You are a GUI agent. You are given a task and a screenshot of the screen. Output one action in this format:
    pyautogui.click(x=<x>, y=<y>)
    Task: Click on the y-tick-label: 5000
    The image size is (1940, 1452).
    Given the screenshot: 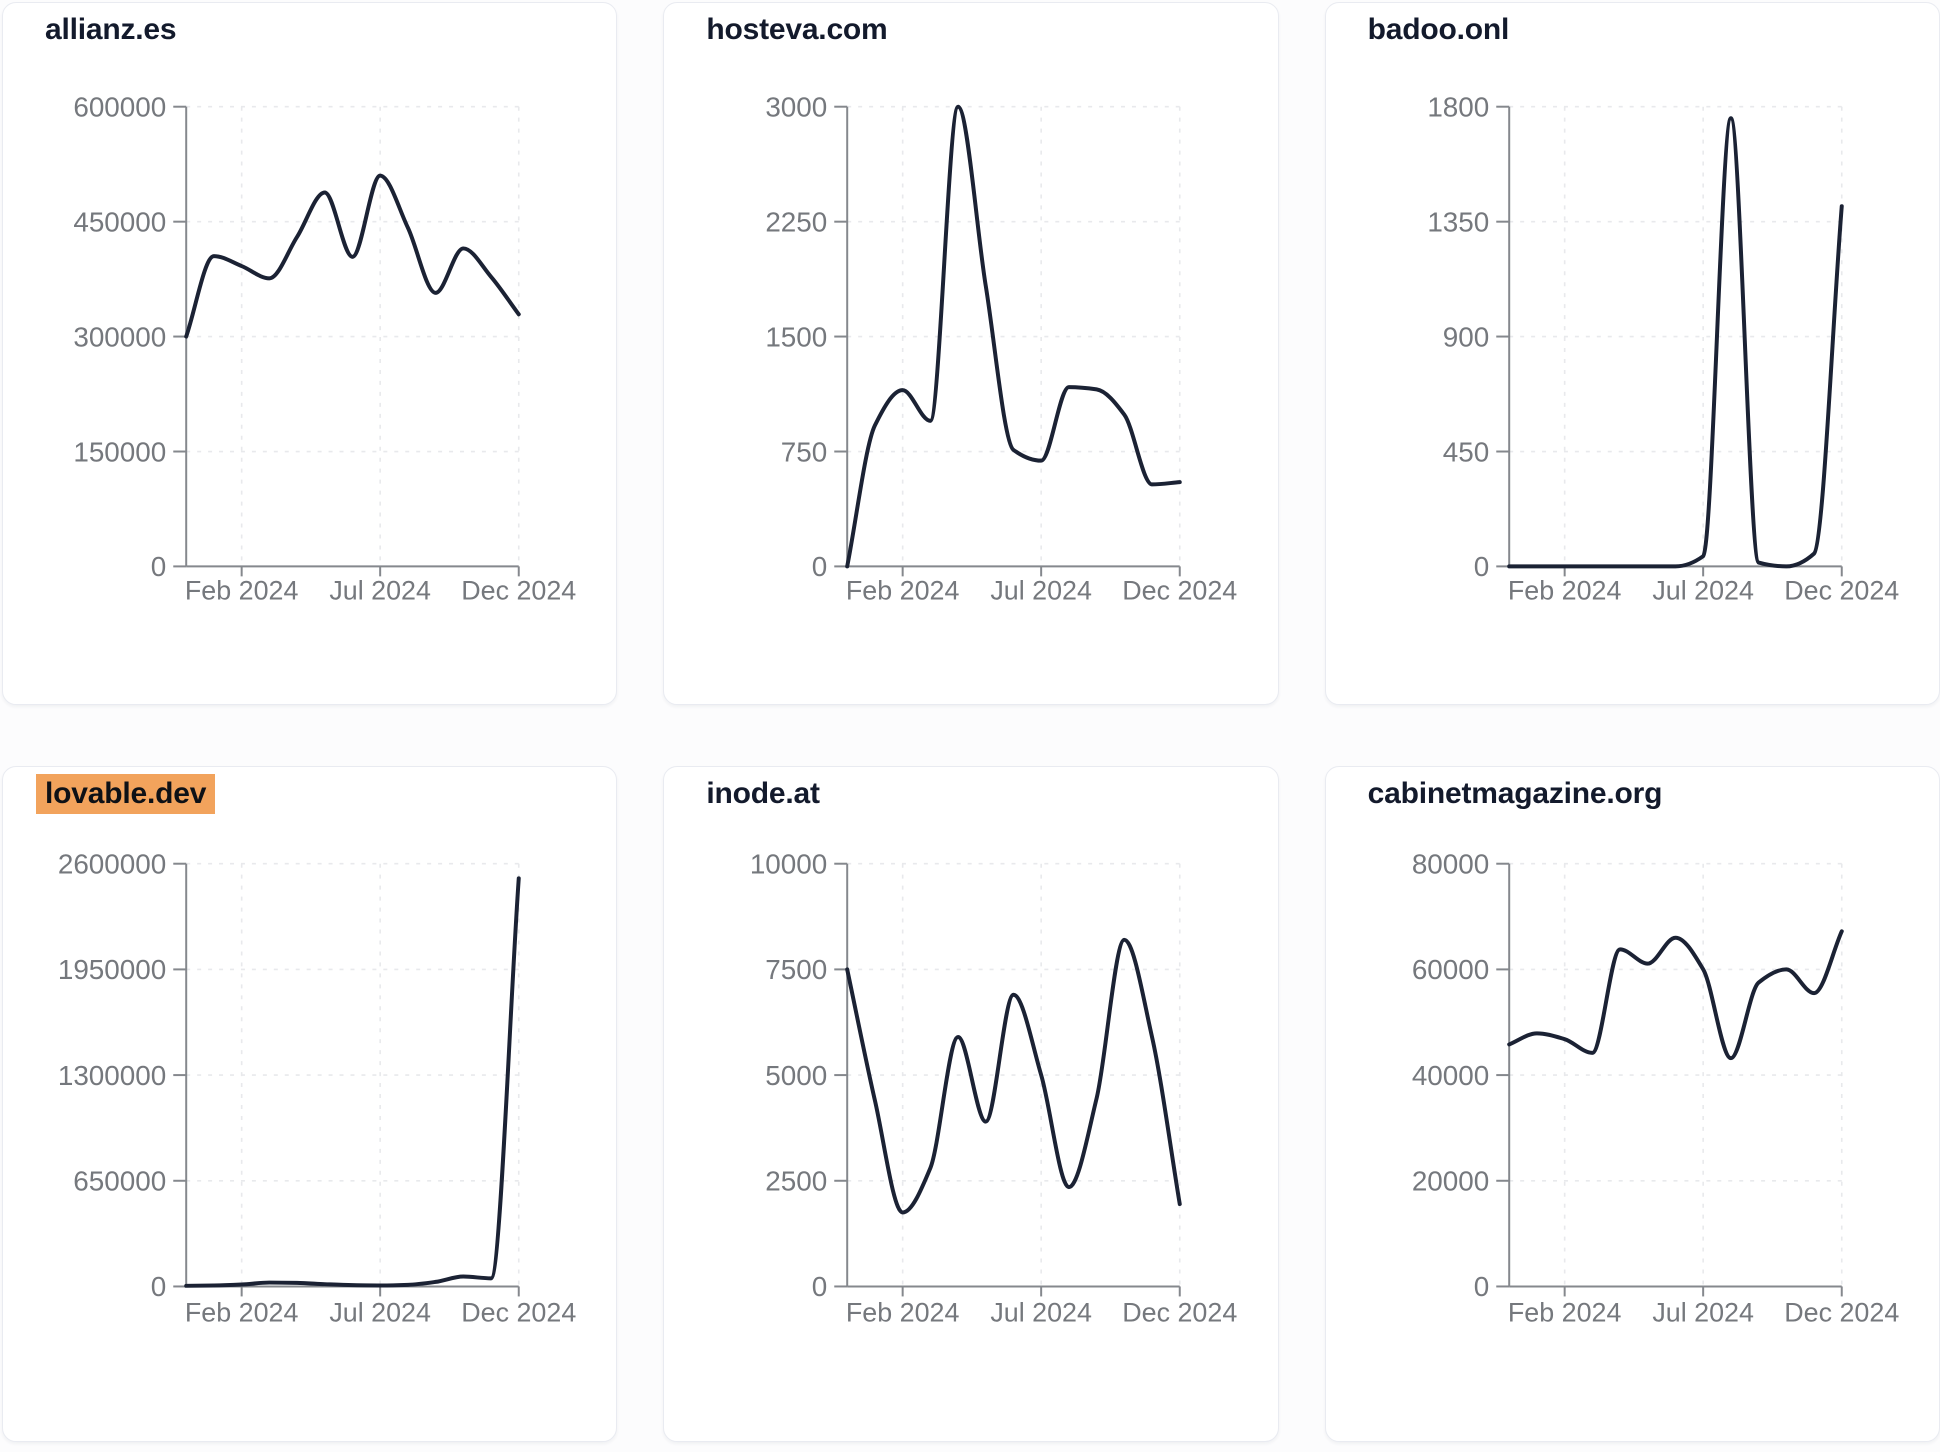 What is the action you would take?
    pyautogui.click(x=797, y=1075)
    